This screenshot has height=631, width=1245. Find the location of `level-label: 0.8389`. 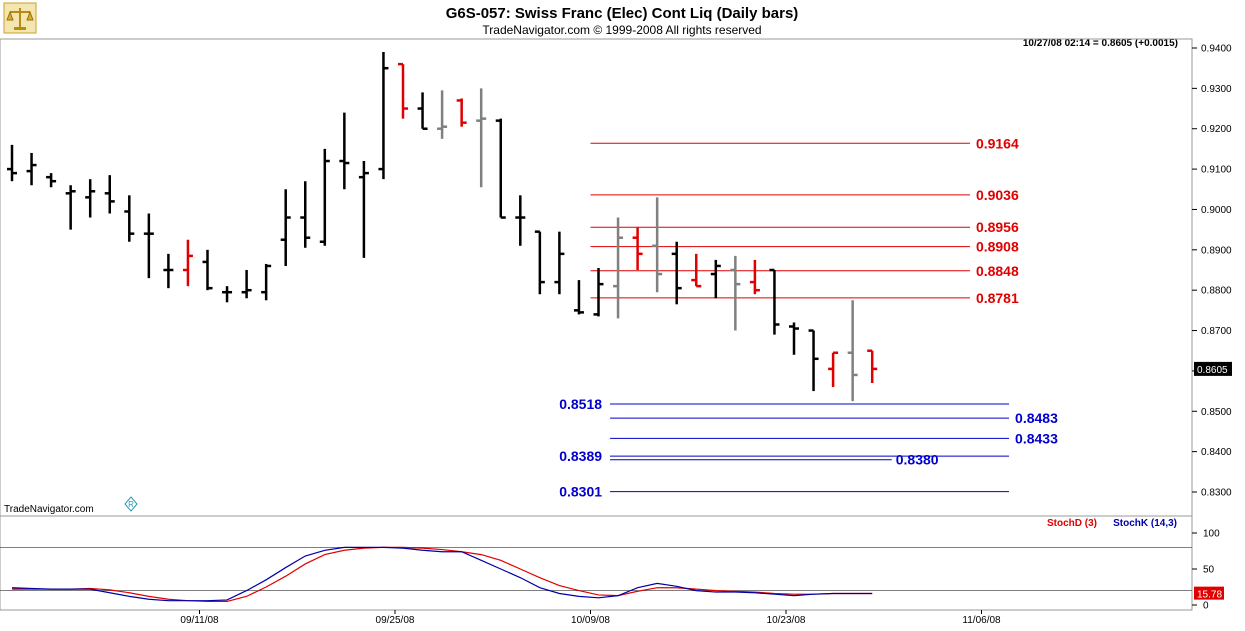

level-label: 0.8389 is located at coordinates (580, 456).